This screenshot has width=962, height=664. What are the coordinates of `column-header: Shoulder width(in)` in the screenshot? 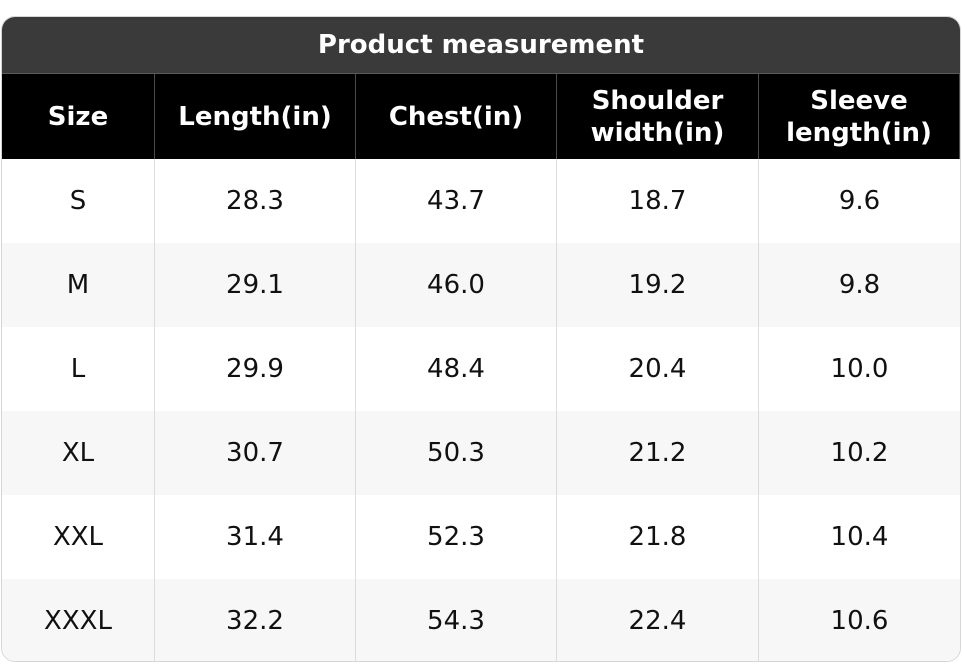 It's located at (658, 116).